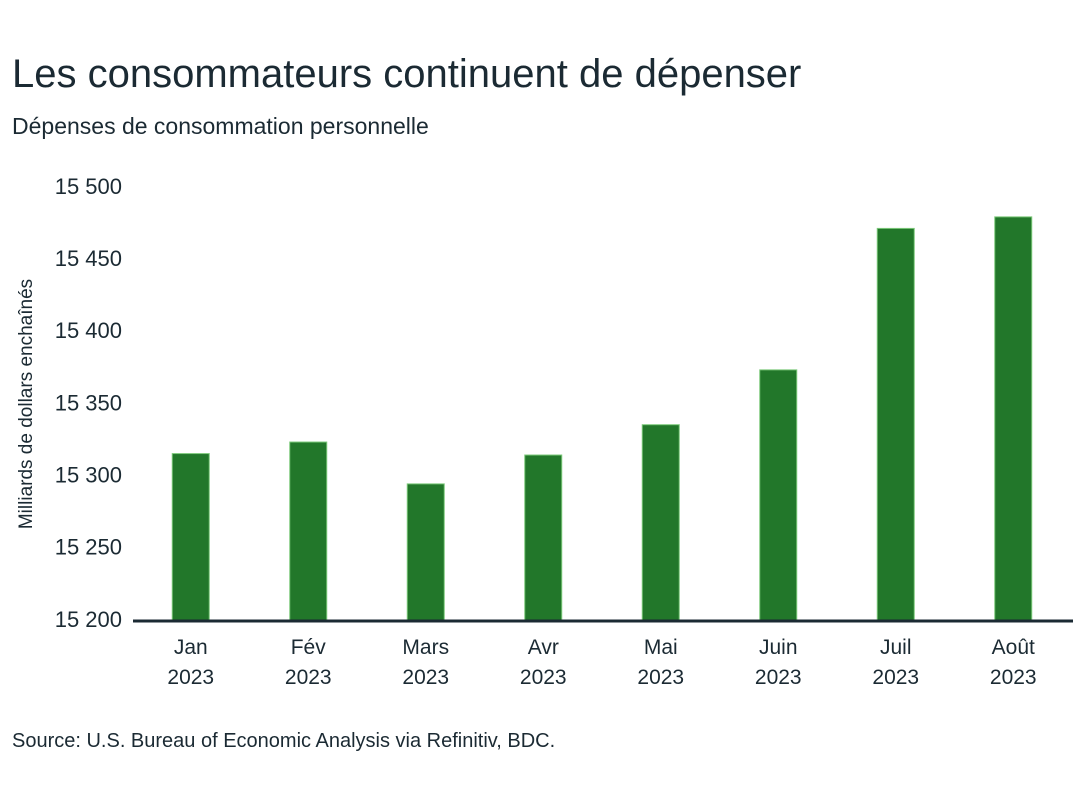 The height and width of the screenshot is (810, 1080). Describe the element at coordinates (661, 647) in the screenshot. I see `x-tick-label-month: Mai` at that location.